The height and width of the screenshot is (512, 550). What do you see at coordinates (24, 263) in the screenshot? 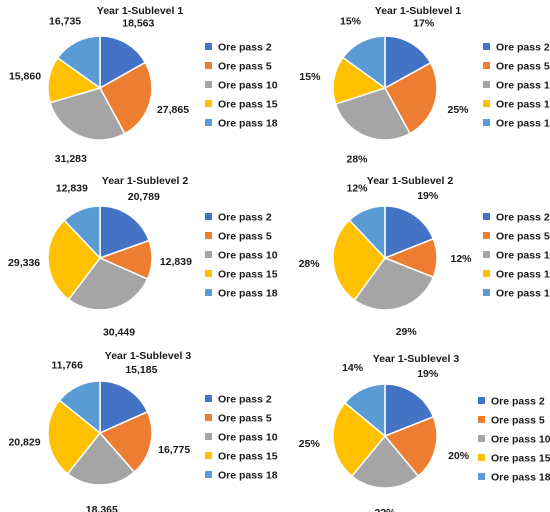
I see `data-label: 29,336` at bounding box center [24, 263].